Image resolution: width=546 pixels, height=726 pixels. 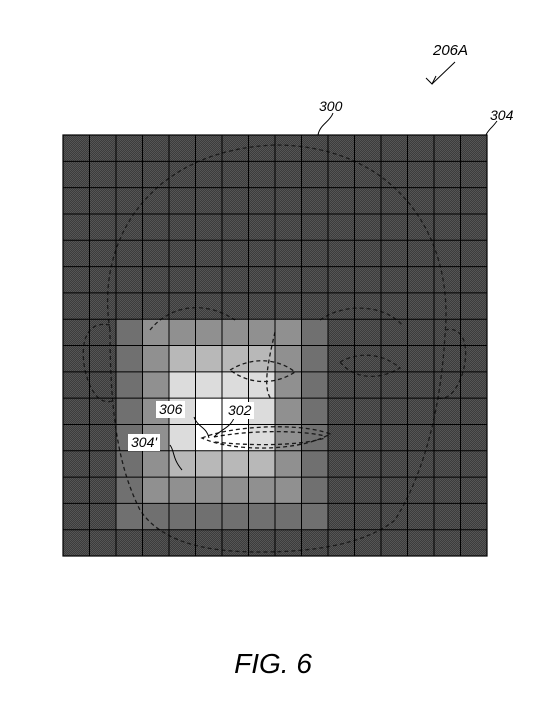 I want to click on grid-reference-label: 304, so click(x=501, y=115).